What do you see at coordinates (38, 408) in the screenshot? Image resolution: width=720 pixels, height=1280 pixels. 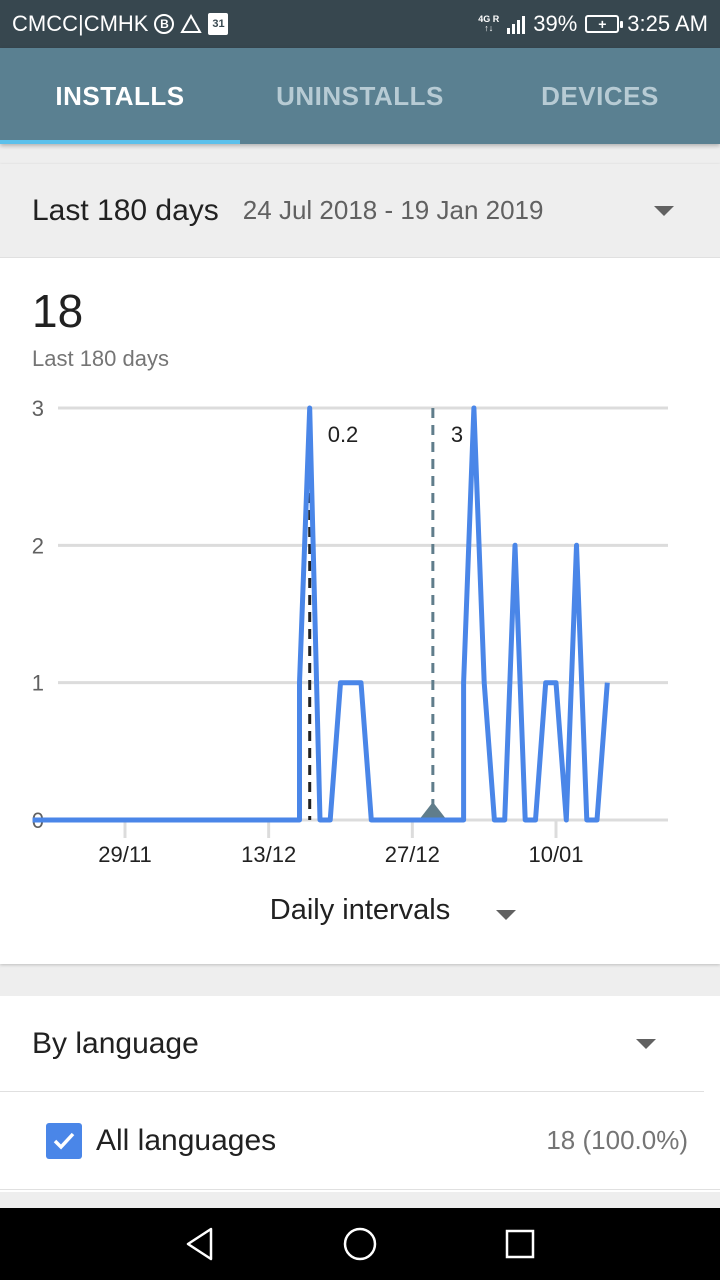 I see `y-tick-label: 3` at bounding box center [38, 408].